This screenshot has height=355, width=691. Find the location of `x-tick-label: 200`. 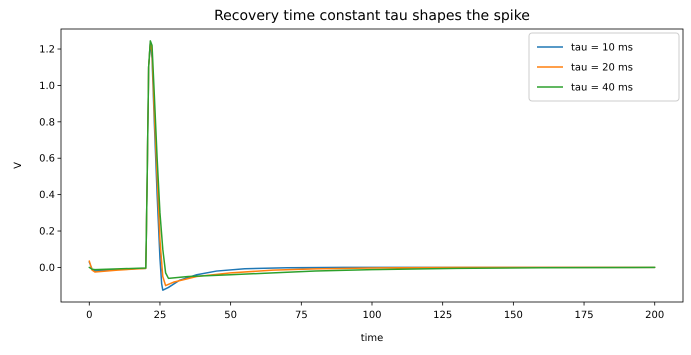

x-tick-label: 200 is located at coordinates (654, 315).